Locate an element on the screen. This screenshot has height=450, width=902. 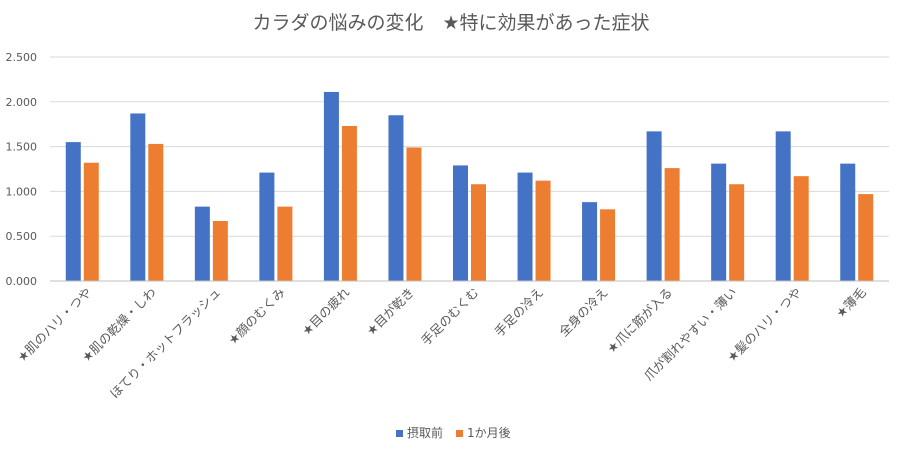
y-tick-label: 0.500 is located at coordinates (22, 236).